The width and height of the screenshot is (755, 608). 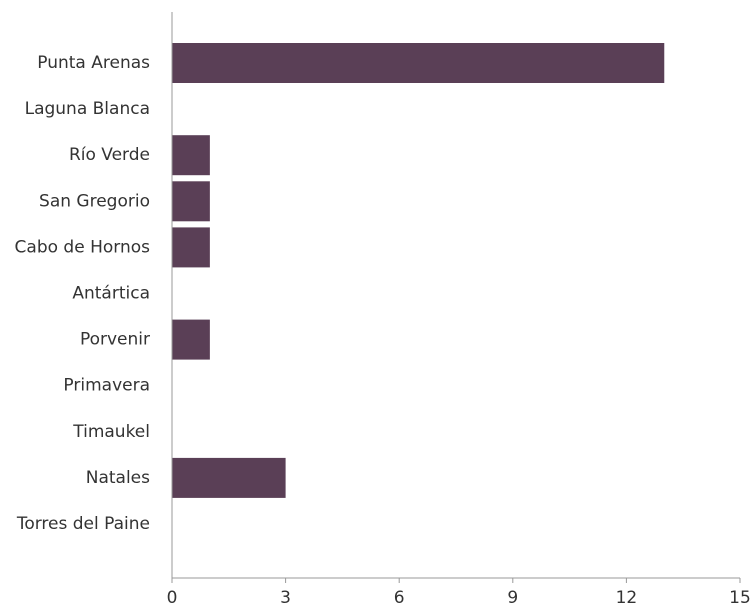 I want to click on y-tick-label: San Gregorio, so click(x=94, y=201).